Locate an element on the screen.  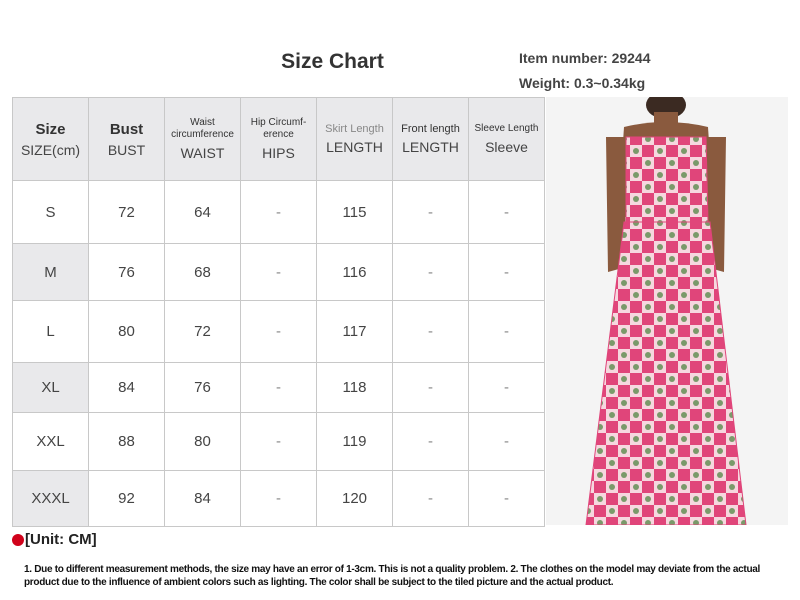
table-row: XXL 88 80-119- - is located at coordinates (278, 441).